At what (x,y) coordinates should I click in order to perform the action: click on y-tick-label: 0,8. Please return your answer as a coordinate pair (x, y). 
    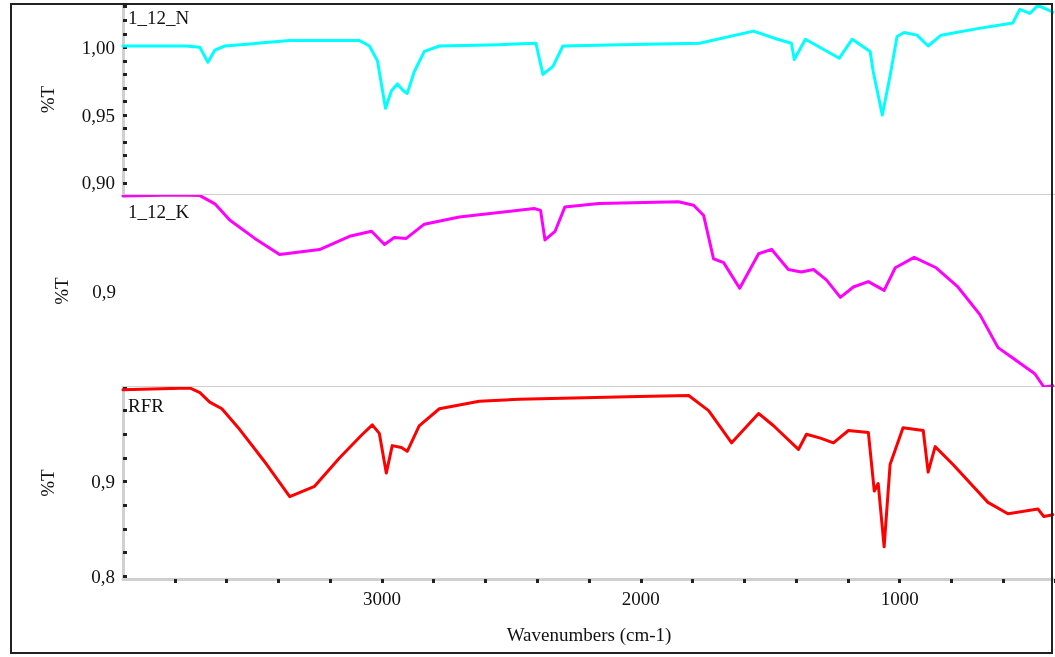
    Looking at the image, I should click on (103, 576).